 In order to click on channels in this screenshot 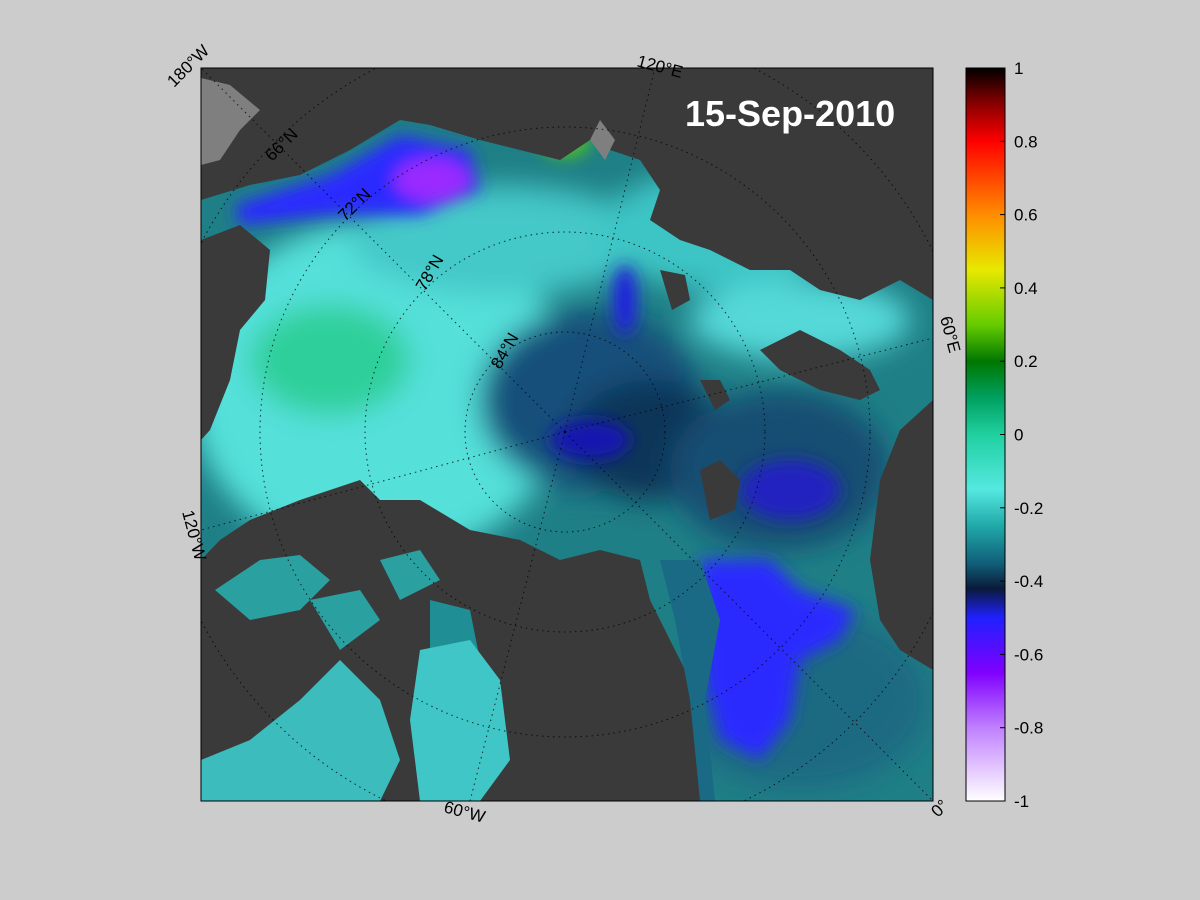, I will do `click(460, 675)`.